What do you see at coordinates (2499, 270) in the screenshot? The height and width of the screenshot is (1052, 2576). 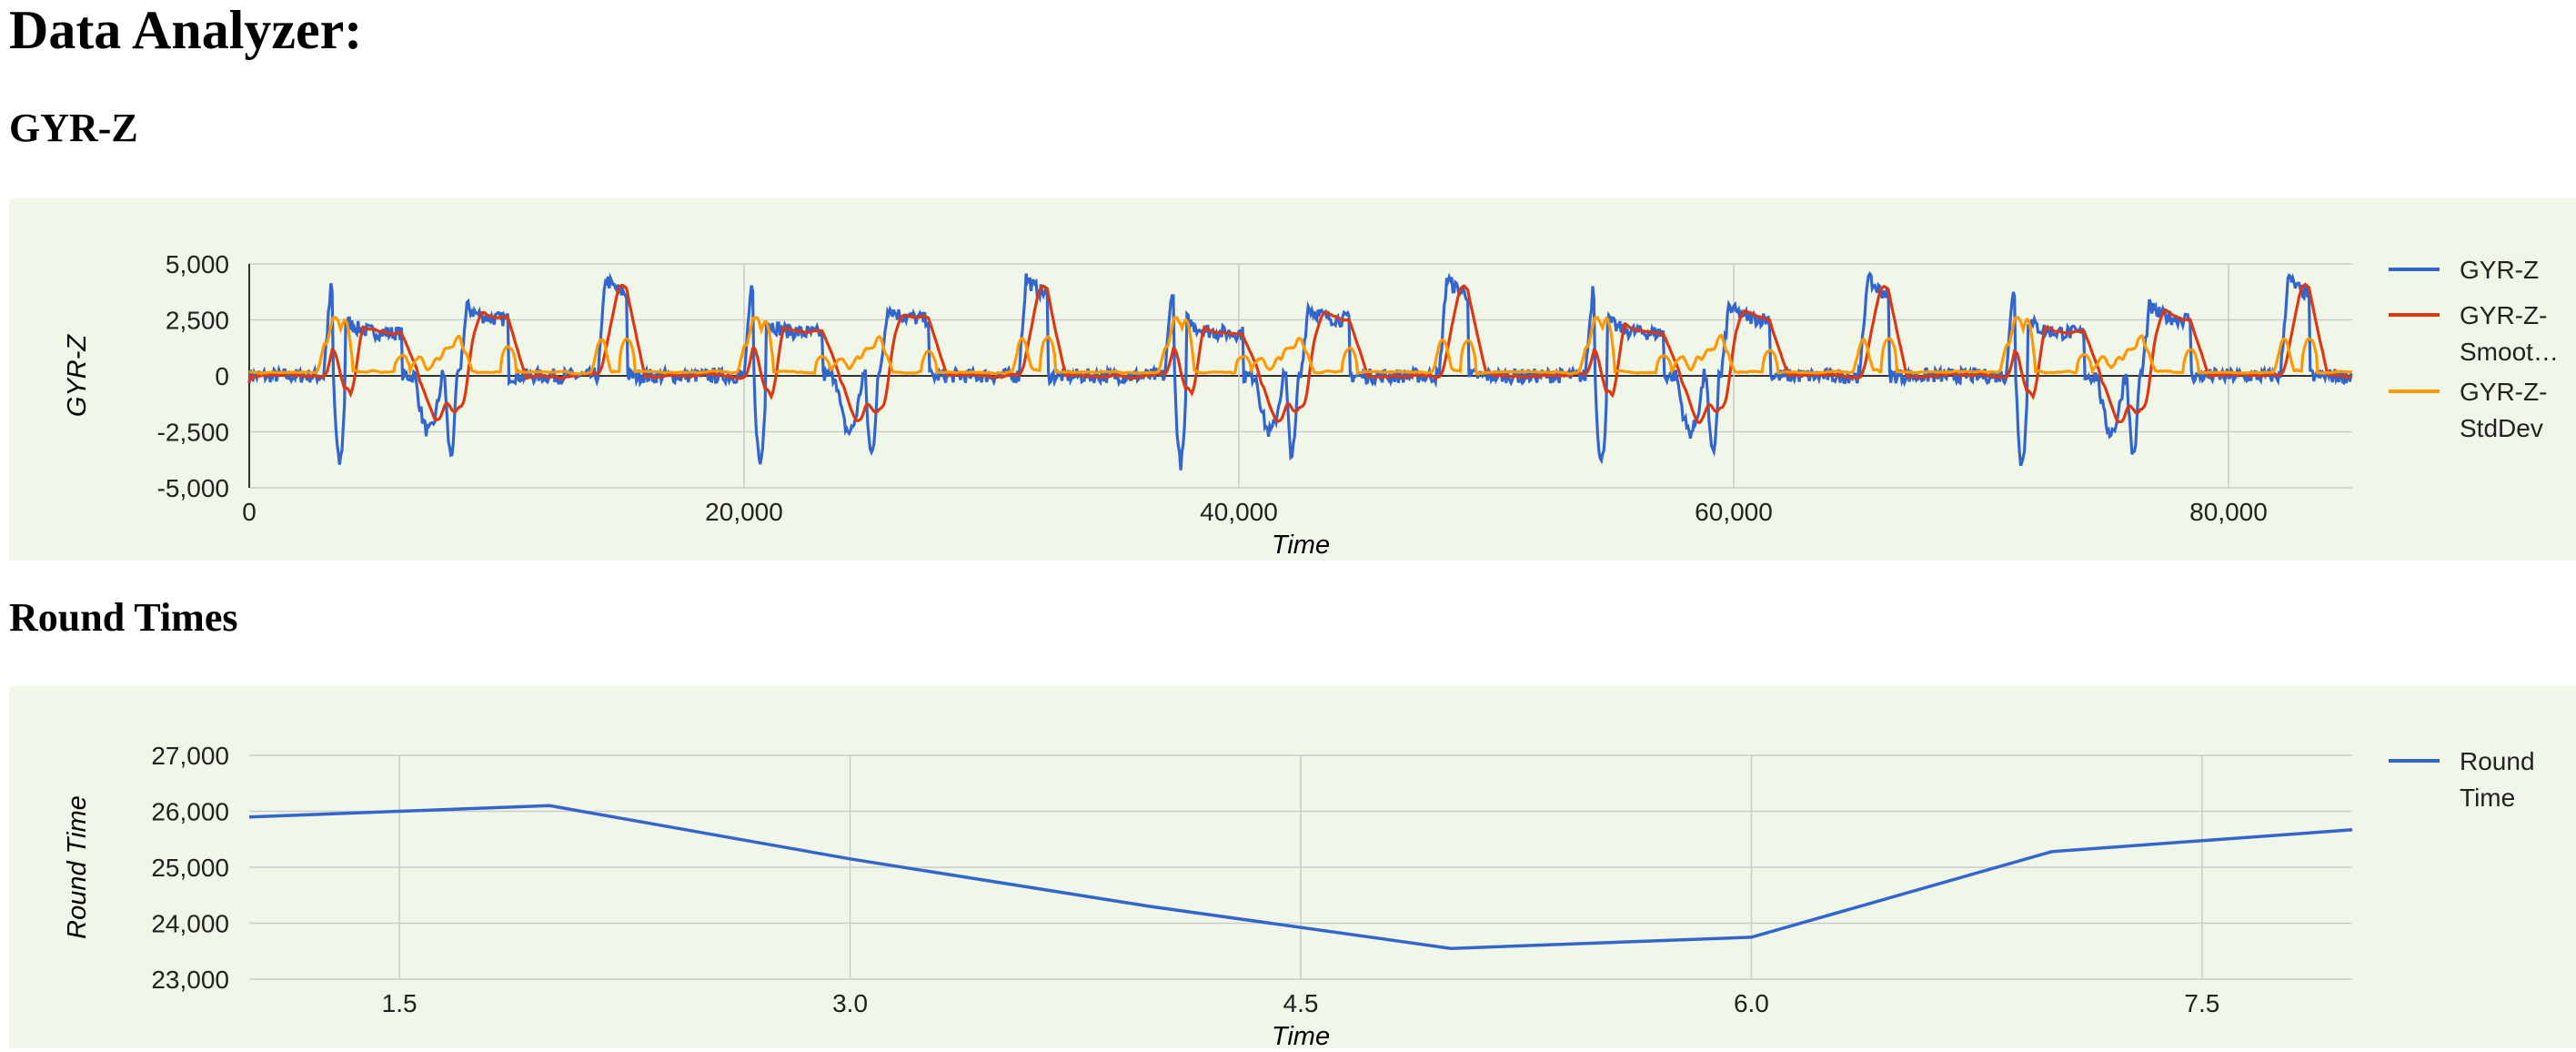 I see `legend-label: GYR-Z` at bounding box center [2499, 270].